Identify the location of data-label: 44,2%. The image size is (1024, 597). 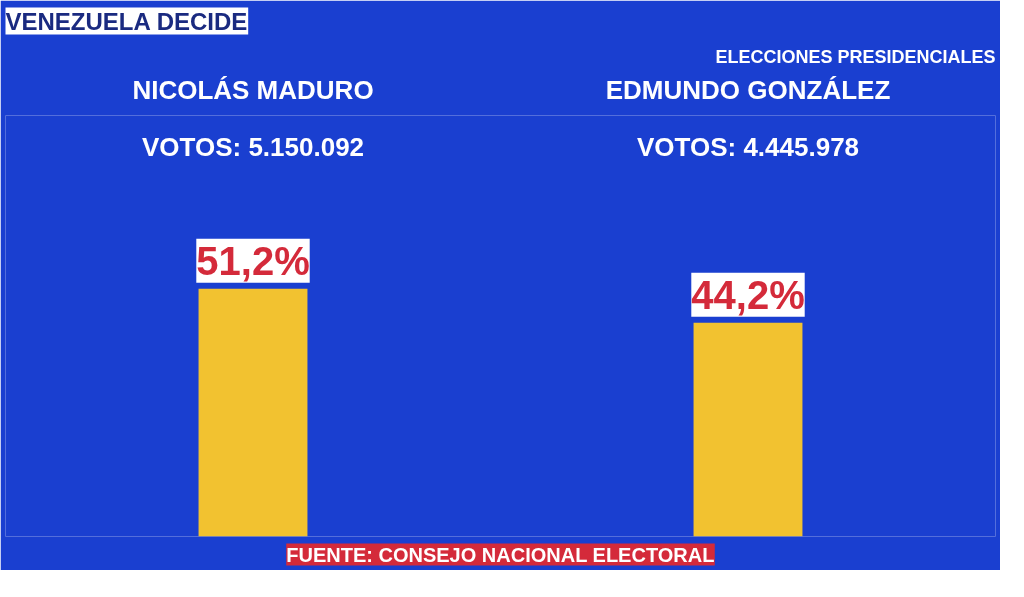
(748, 294).